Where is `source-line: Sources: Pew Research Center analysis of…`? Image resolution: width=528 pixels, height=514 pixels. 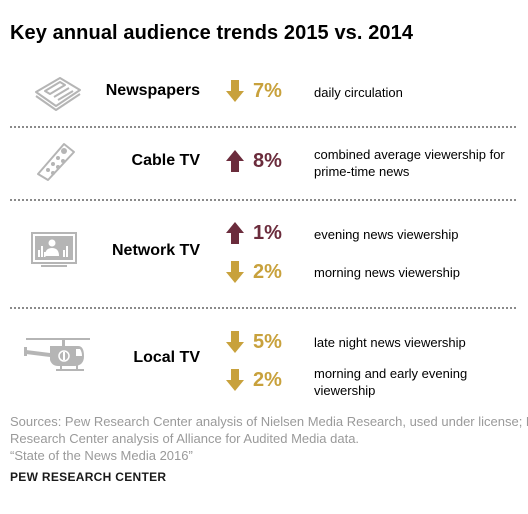 source-line: Sources: Pew Research Center analysis of… is located at coordinates (269, 421).